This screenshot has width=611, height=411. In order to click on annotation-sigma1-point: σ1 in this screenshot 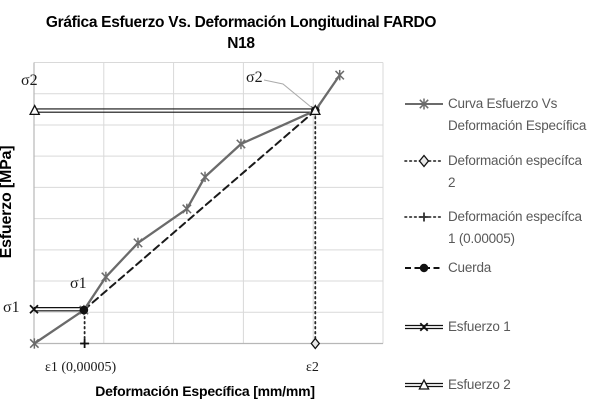, I will do `click(78, 283)`.